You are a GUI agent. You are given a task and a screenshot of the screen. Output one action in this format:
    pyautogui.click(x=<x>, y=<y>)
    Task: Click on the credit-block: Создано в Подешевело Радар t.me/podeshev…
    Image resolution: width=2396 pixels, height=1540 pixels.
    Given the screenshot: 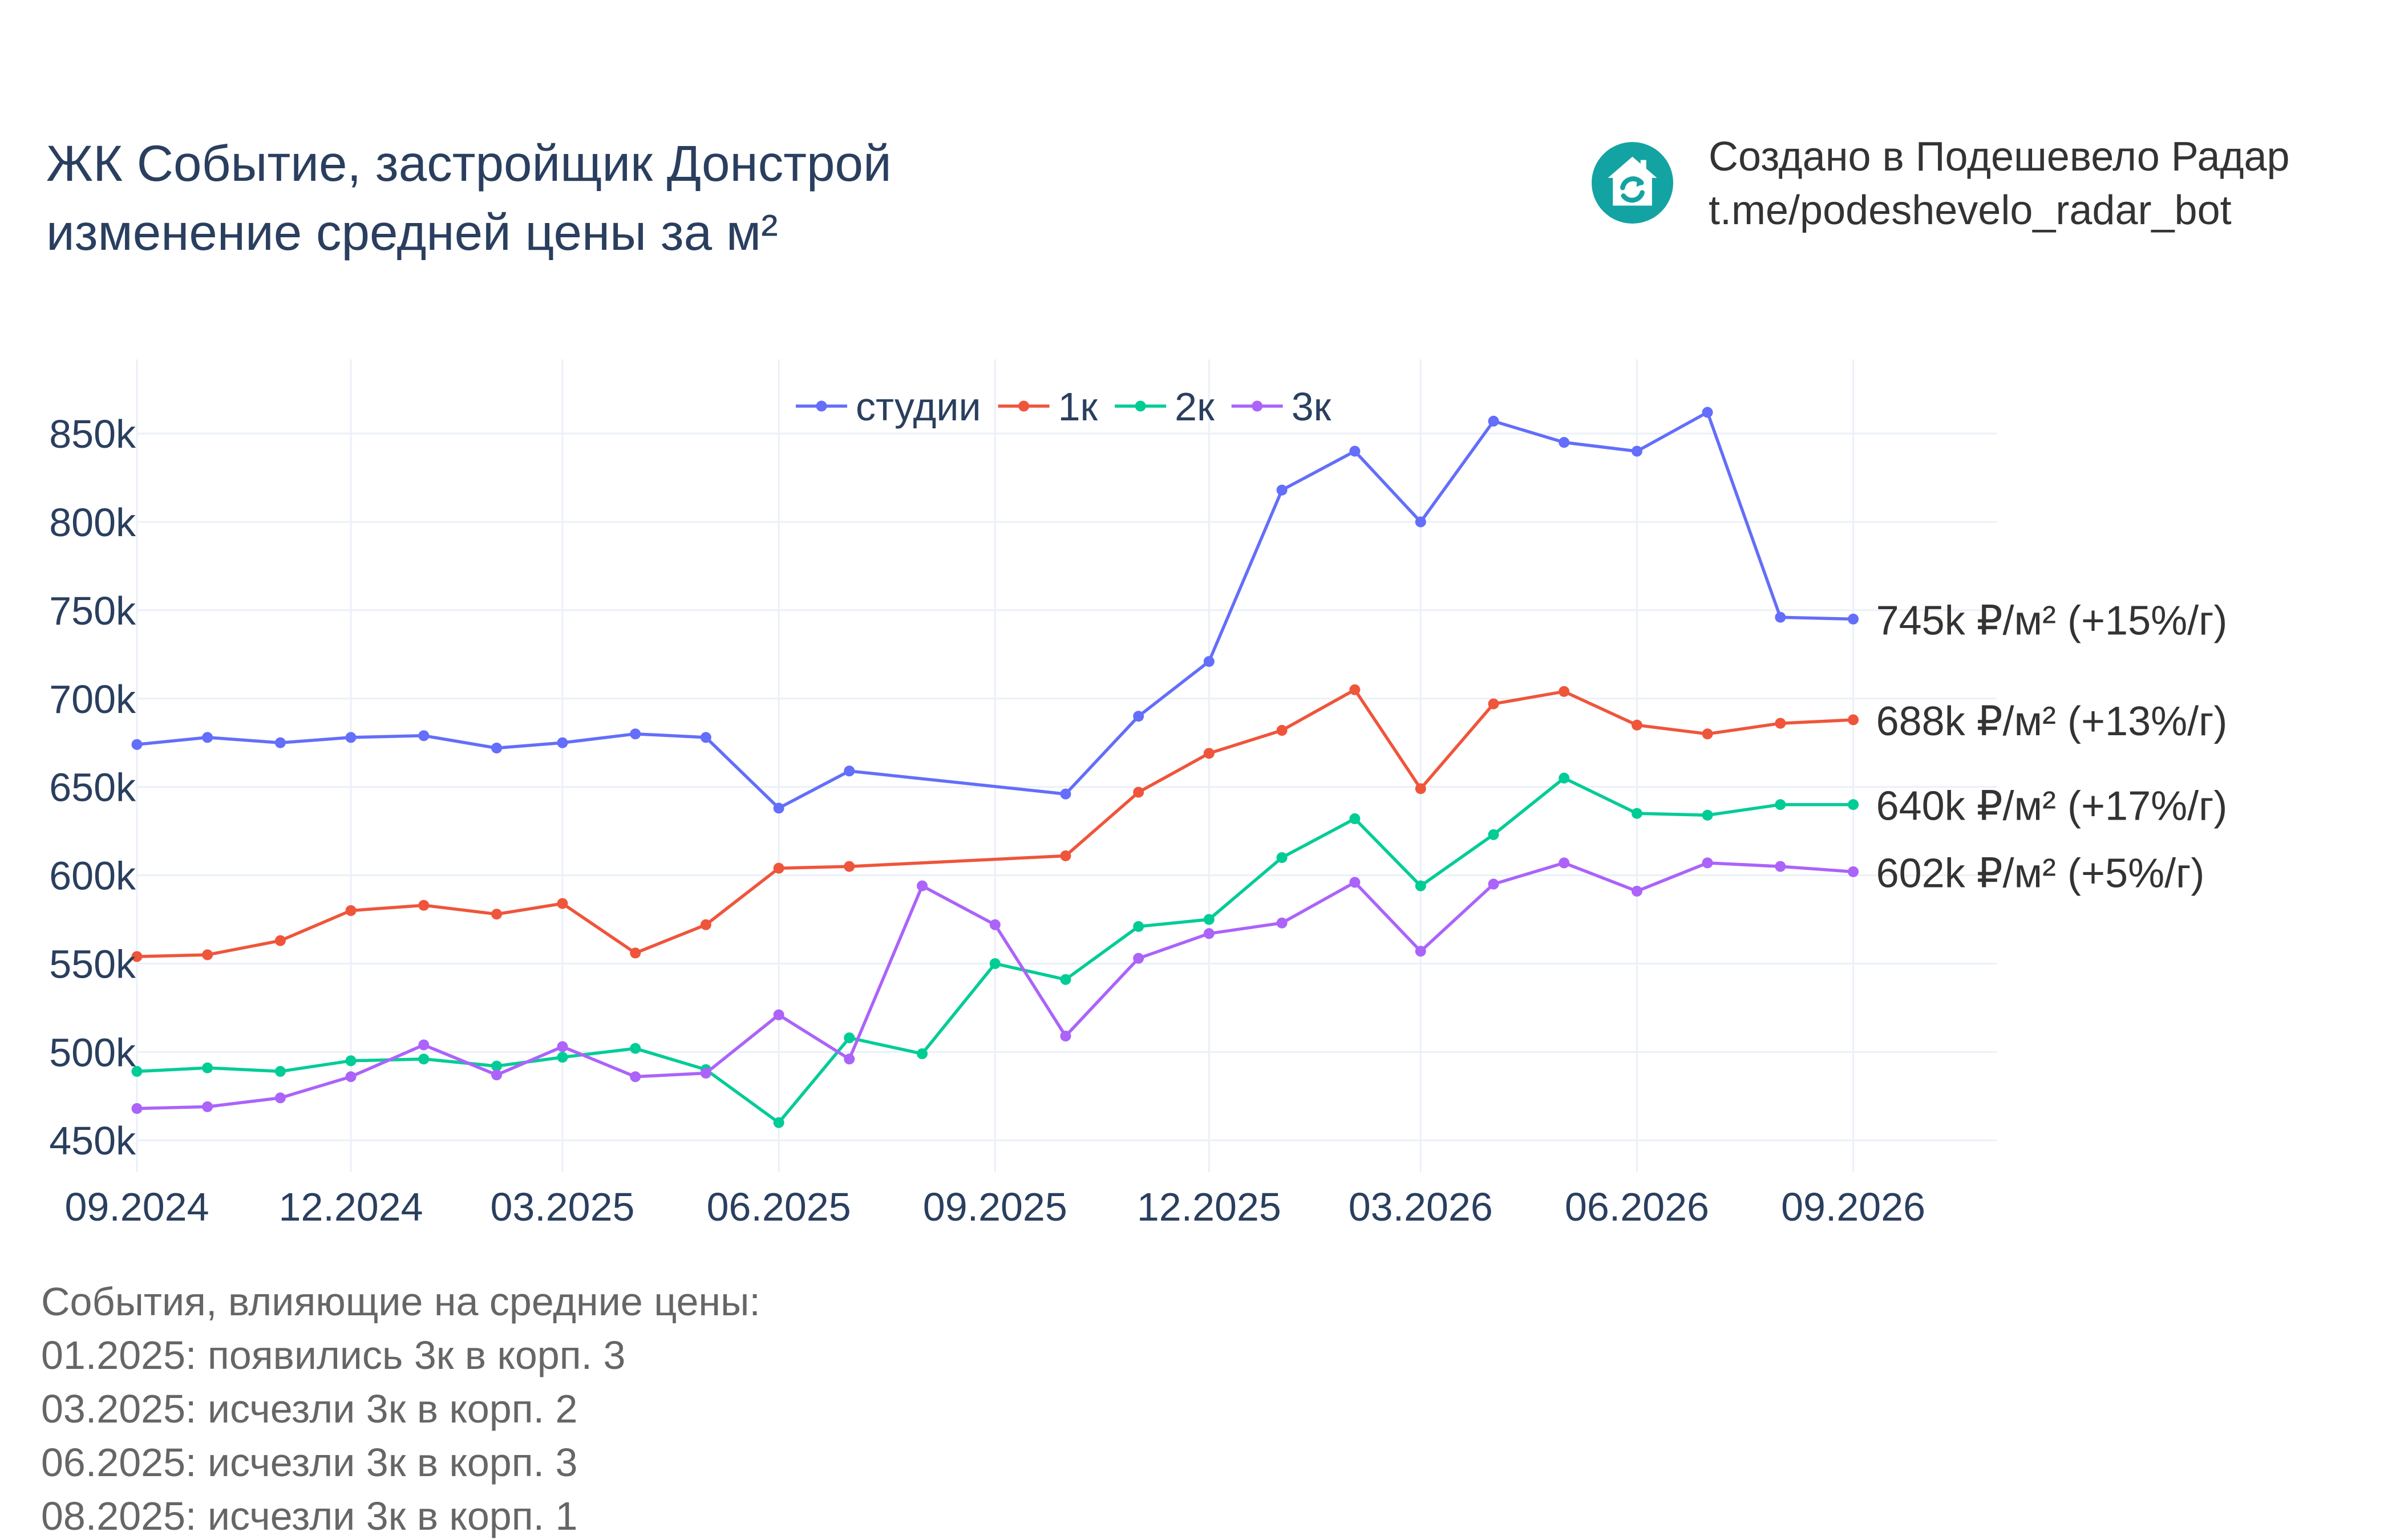 What is the action you would take?
    pyautogui.click(x=1941, y=183)
    